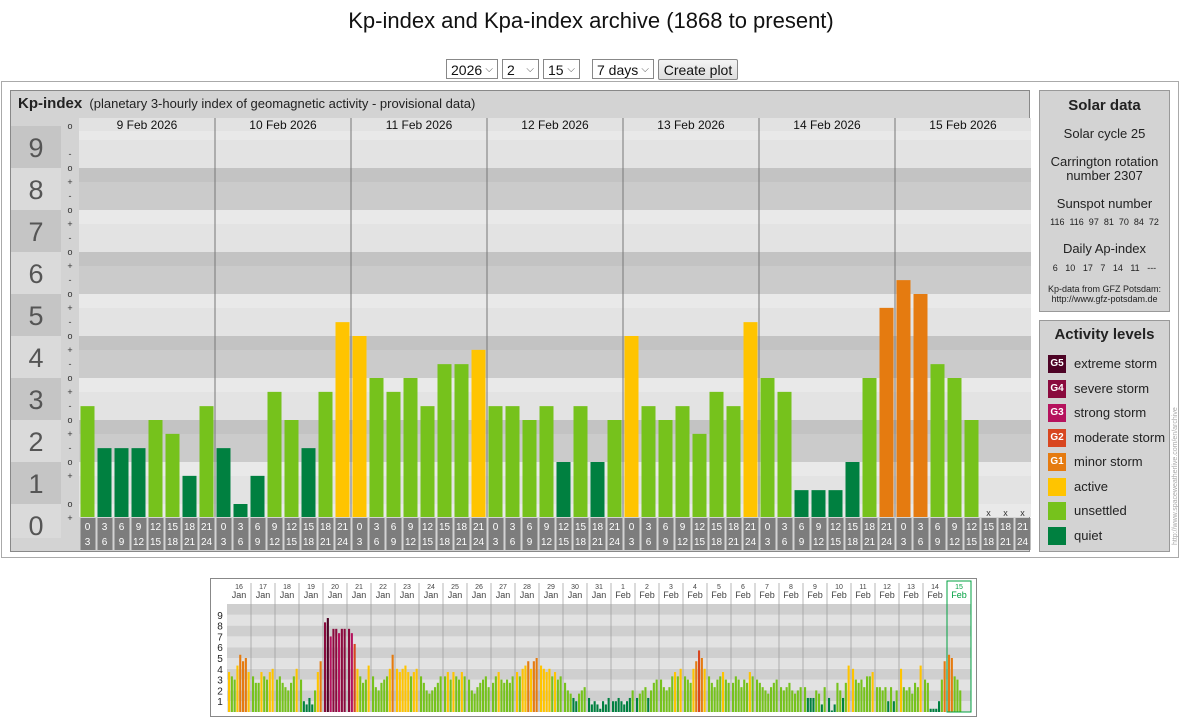 This screenshot has height=721, width=1182. What do you see at coordinates (220, 616) in the screenshot?
I see `mini-y-label: 9` at bounding box center [220, 616].